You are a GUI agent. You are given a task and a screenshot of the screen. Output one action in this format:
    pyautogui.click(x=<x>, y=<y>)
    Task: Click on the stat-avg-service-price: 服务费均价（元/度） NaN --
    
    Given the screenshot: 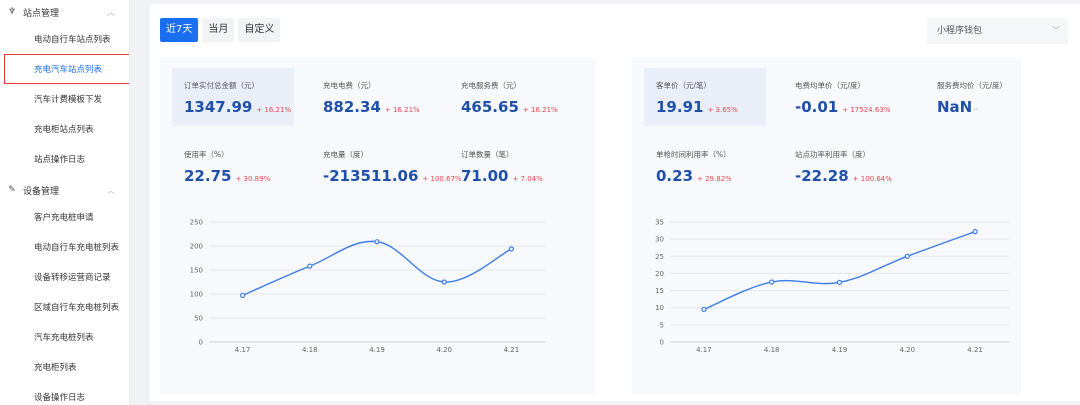 What is the action you would take?
    pyautogui.click(x=973, y=97)
    